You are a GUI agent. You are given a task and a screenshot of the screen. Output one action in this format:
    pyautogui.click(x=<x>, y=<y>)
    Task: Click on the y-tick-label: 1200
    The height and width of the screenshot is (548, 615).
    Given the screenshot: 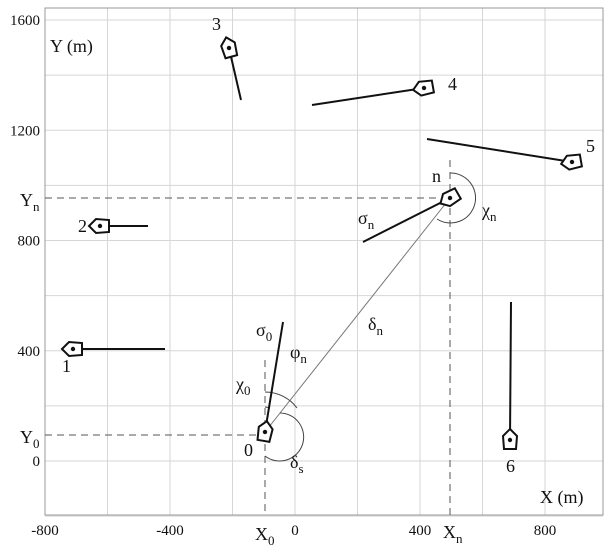 What is the action you would take?
    pyautogui.click(x=25, y=131)
    